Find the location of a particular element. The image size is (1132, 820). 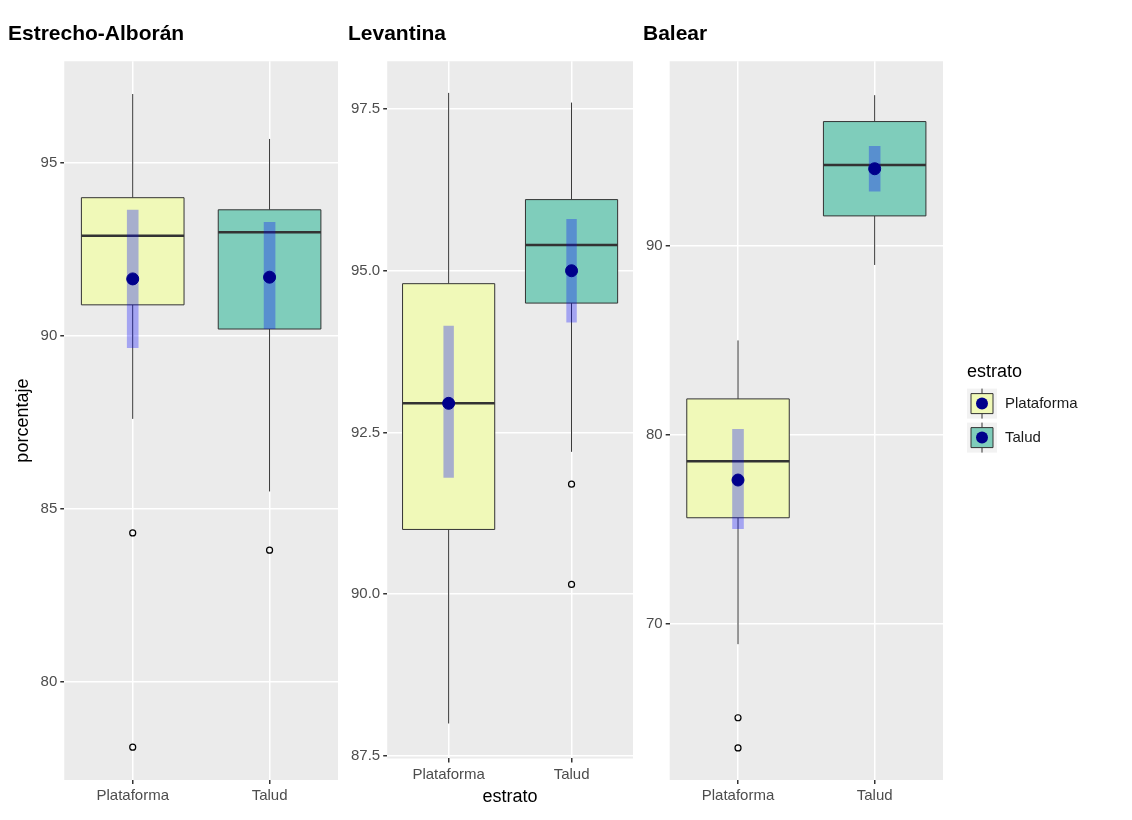

x-axis-title: estrato is located at coordinates (510, 796).